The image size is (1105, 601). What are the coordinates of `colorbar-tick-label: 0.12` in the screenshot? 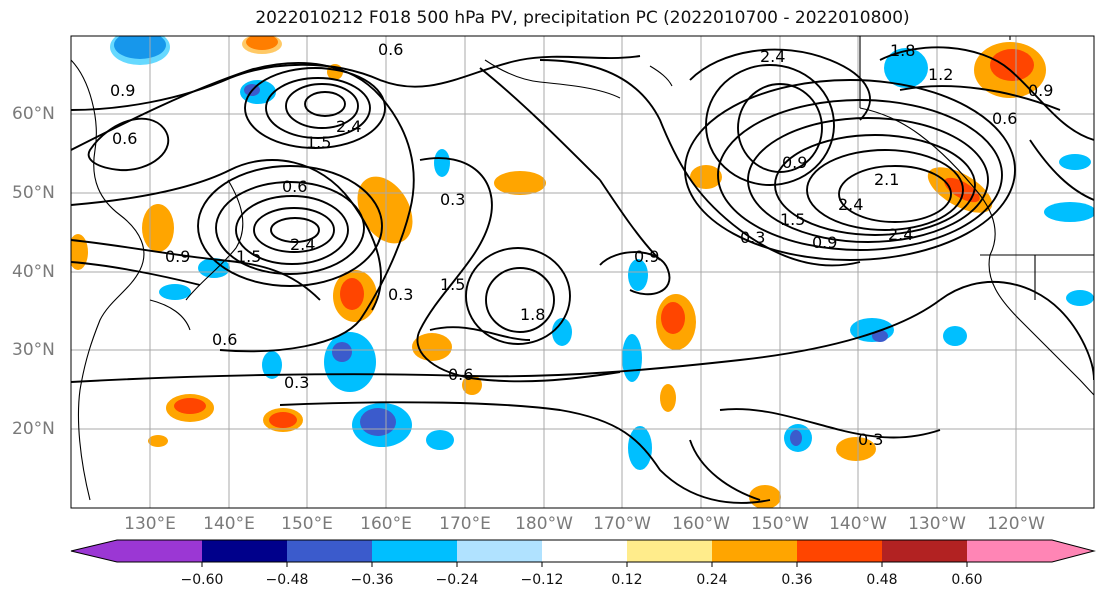 It's located at (627, 580).